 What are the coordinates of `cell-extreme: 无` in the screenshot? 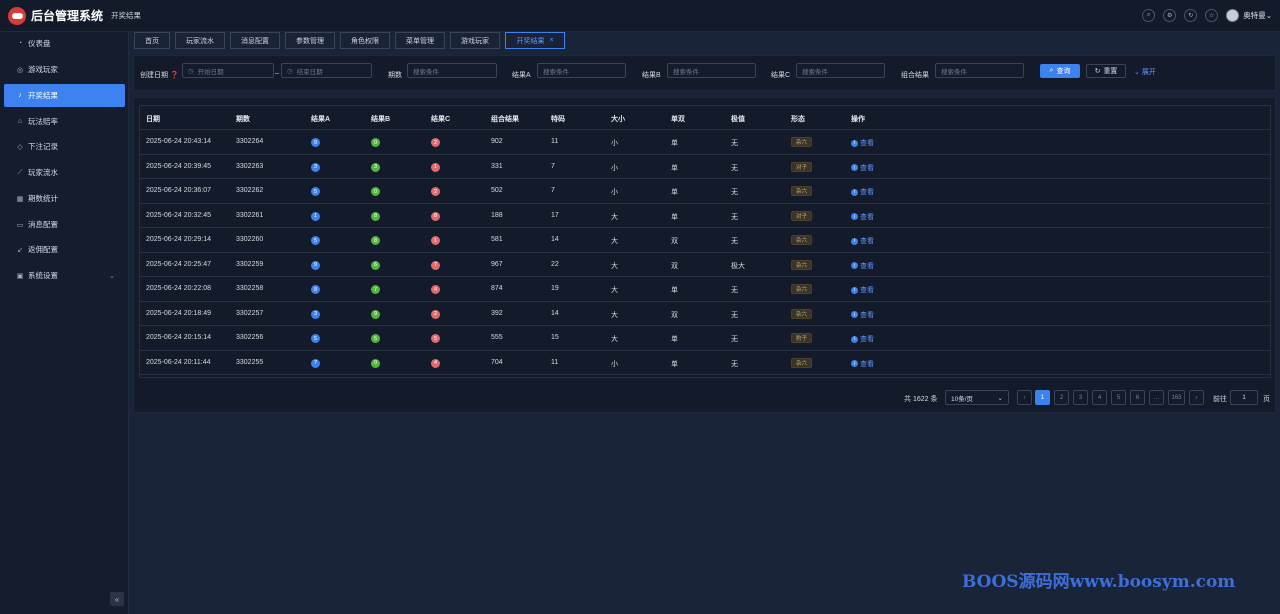 It's located at (734, 339).